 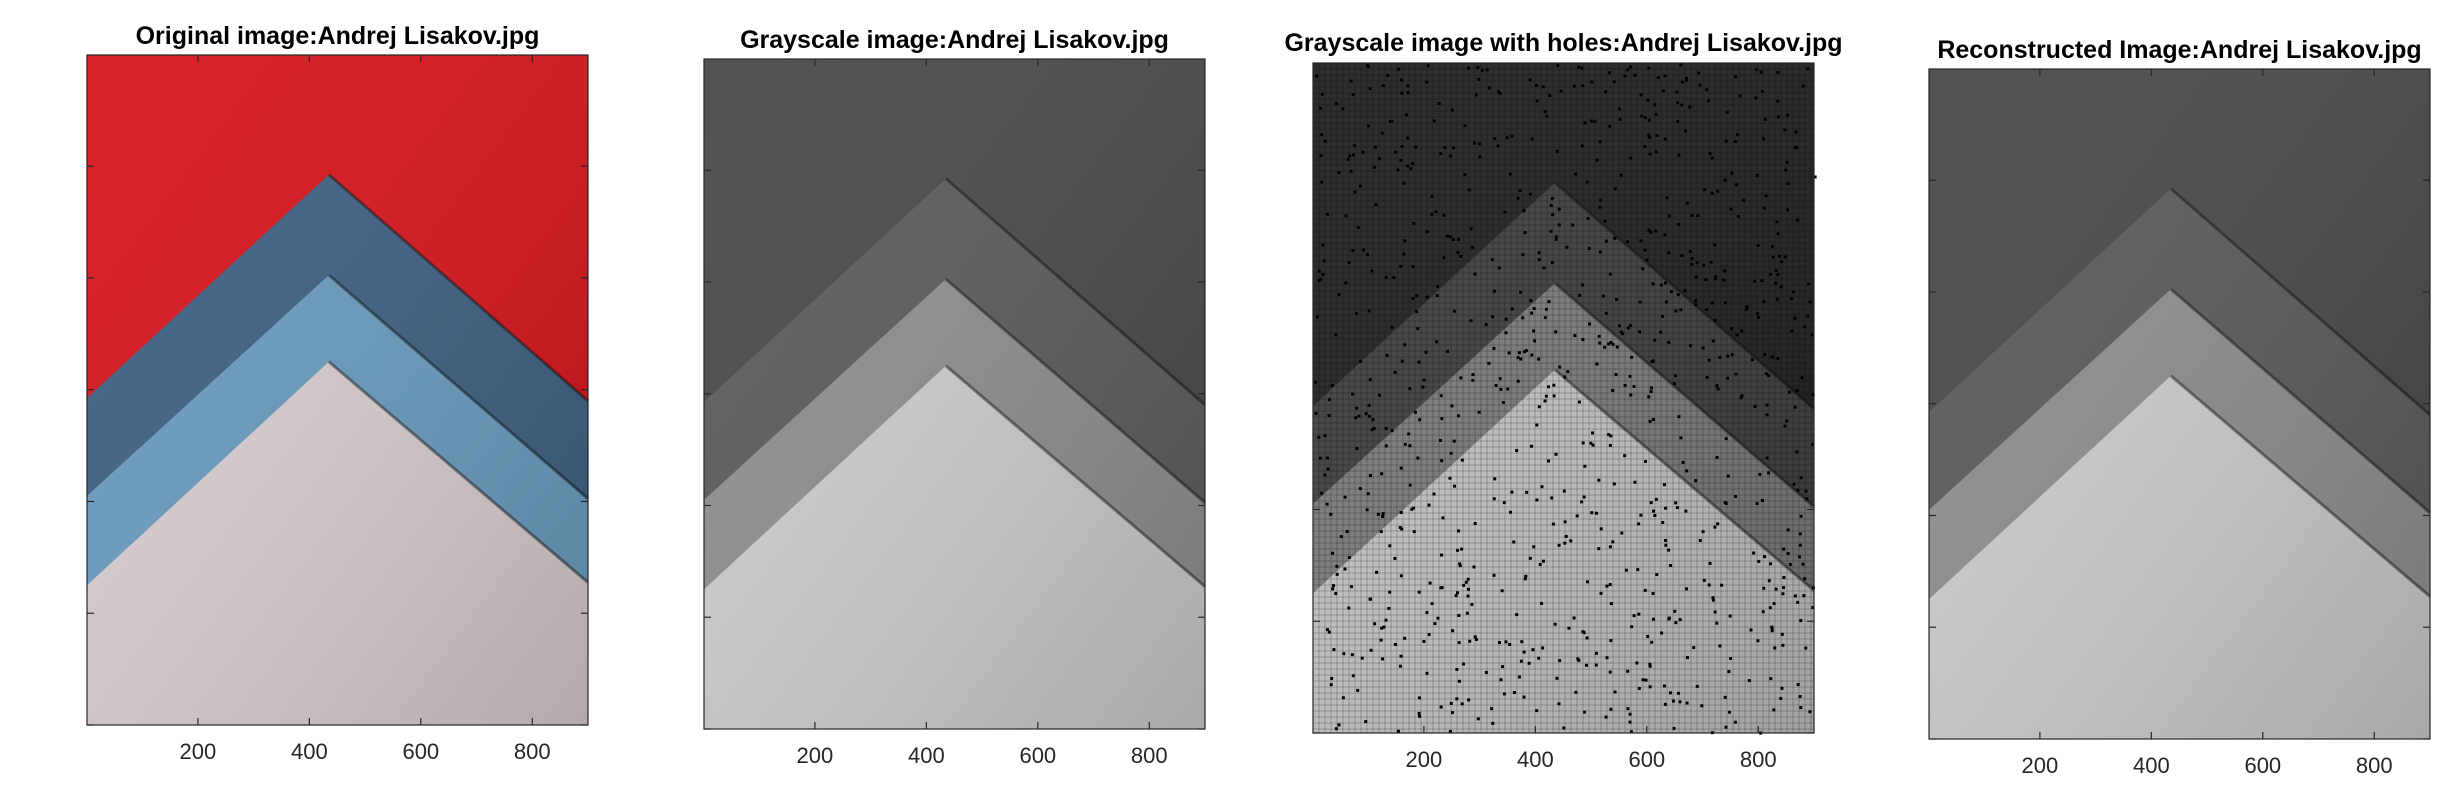 What do you see at coordinates (1758, 759) in the screenshot?
I see `x-tick-label: 800` at bounding box center [1758, 759].